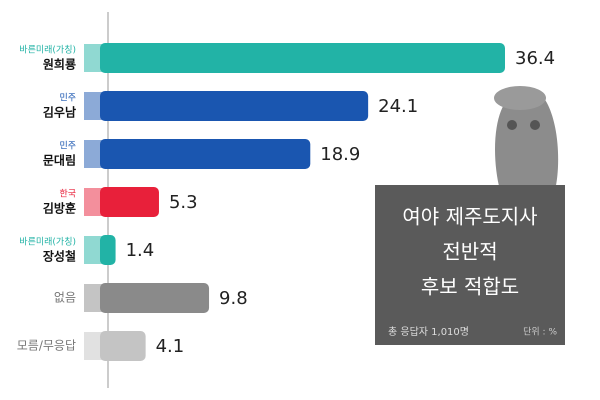 This screenshot has width=600, height=400. Describe the element at coordinates (535, 58) in the screenshot. I see `value-label: 36.4` at that location.